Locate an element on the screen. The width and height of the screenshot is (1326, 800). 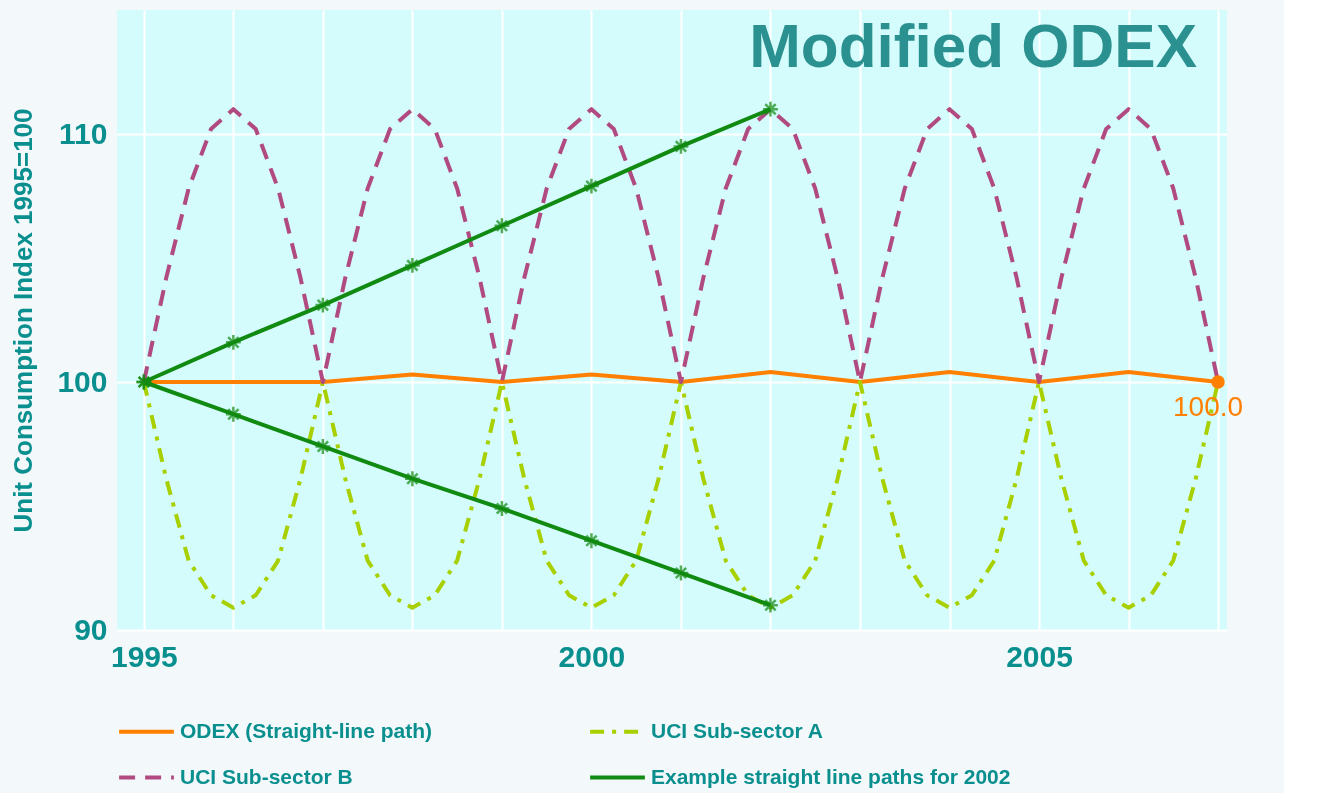
y-axis-title: Unit Consumption Index 1995=100 is located at coordinates (23, 320).